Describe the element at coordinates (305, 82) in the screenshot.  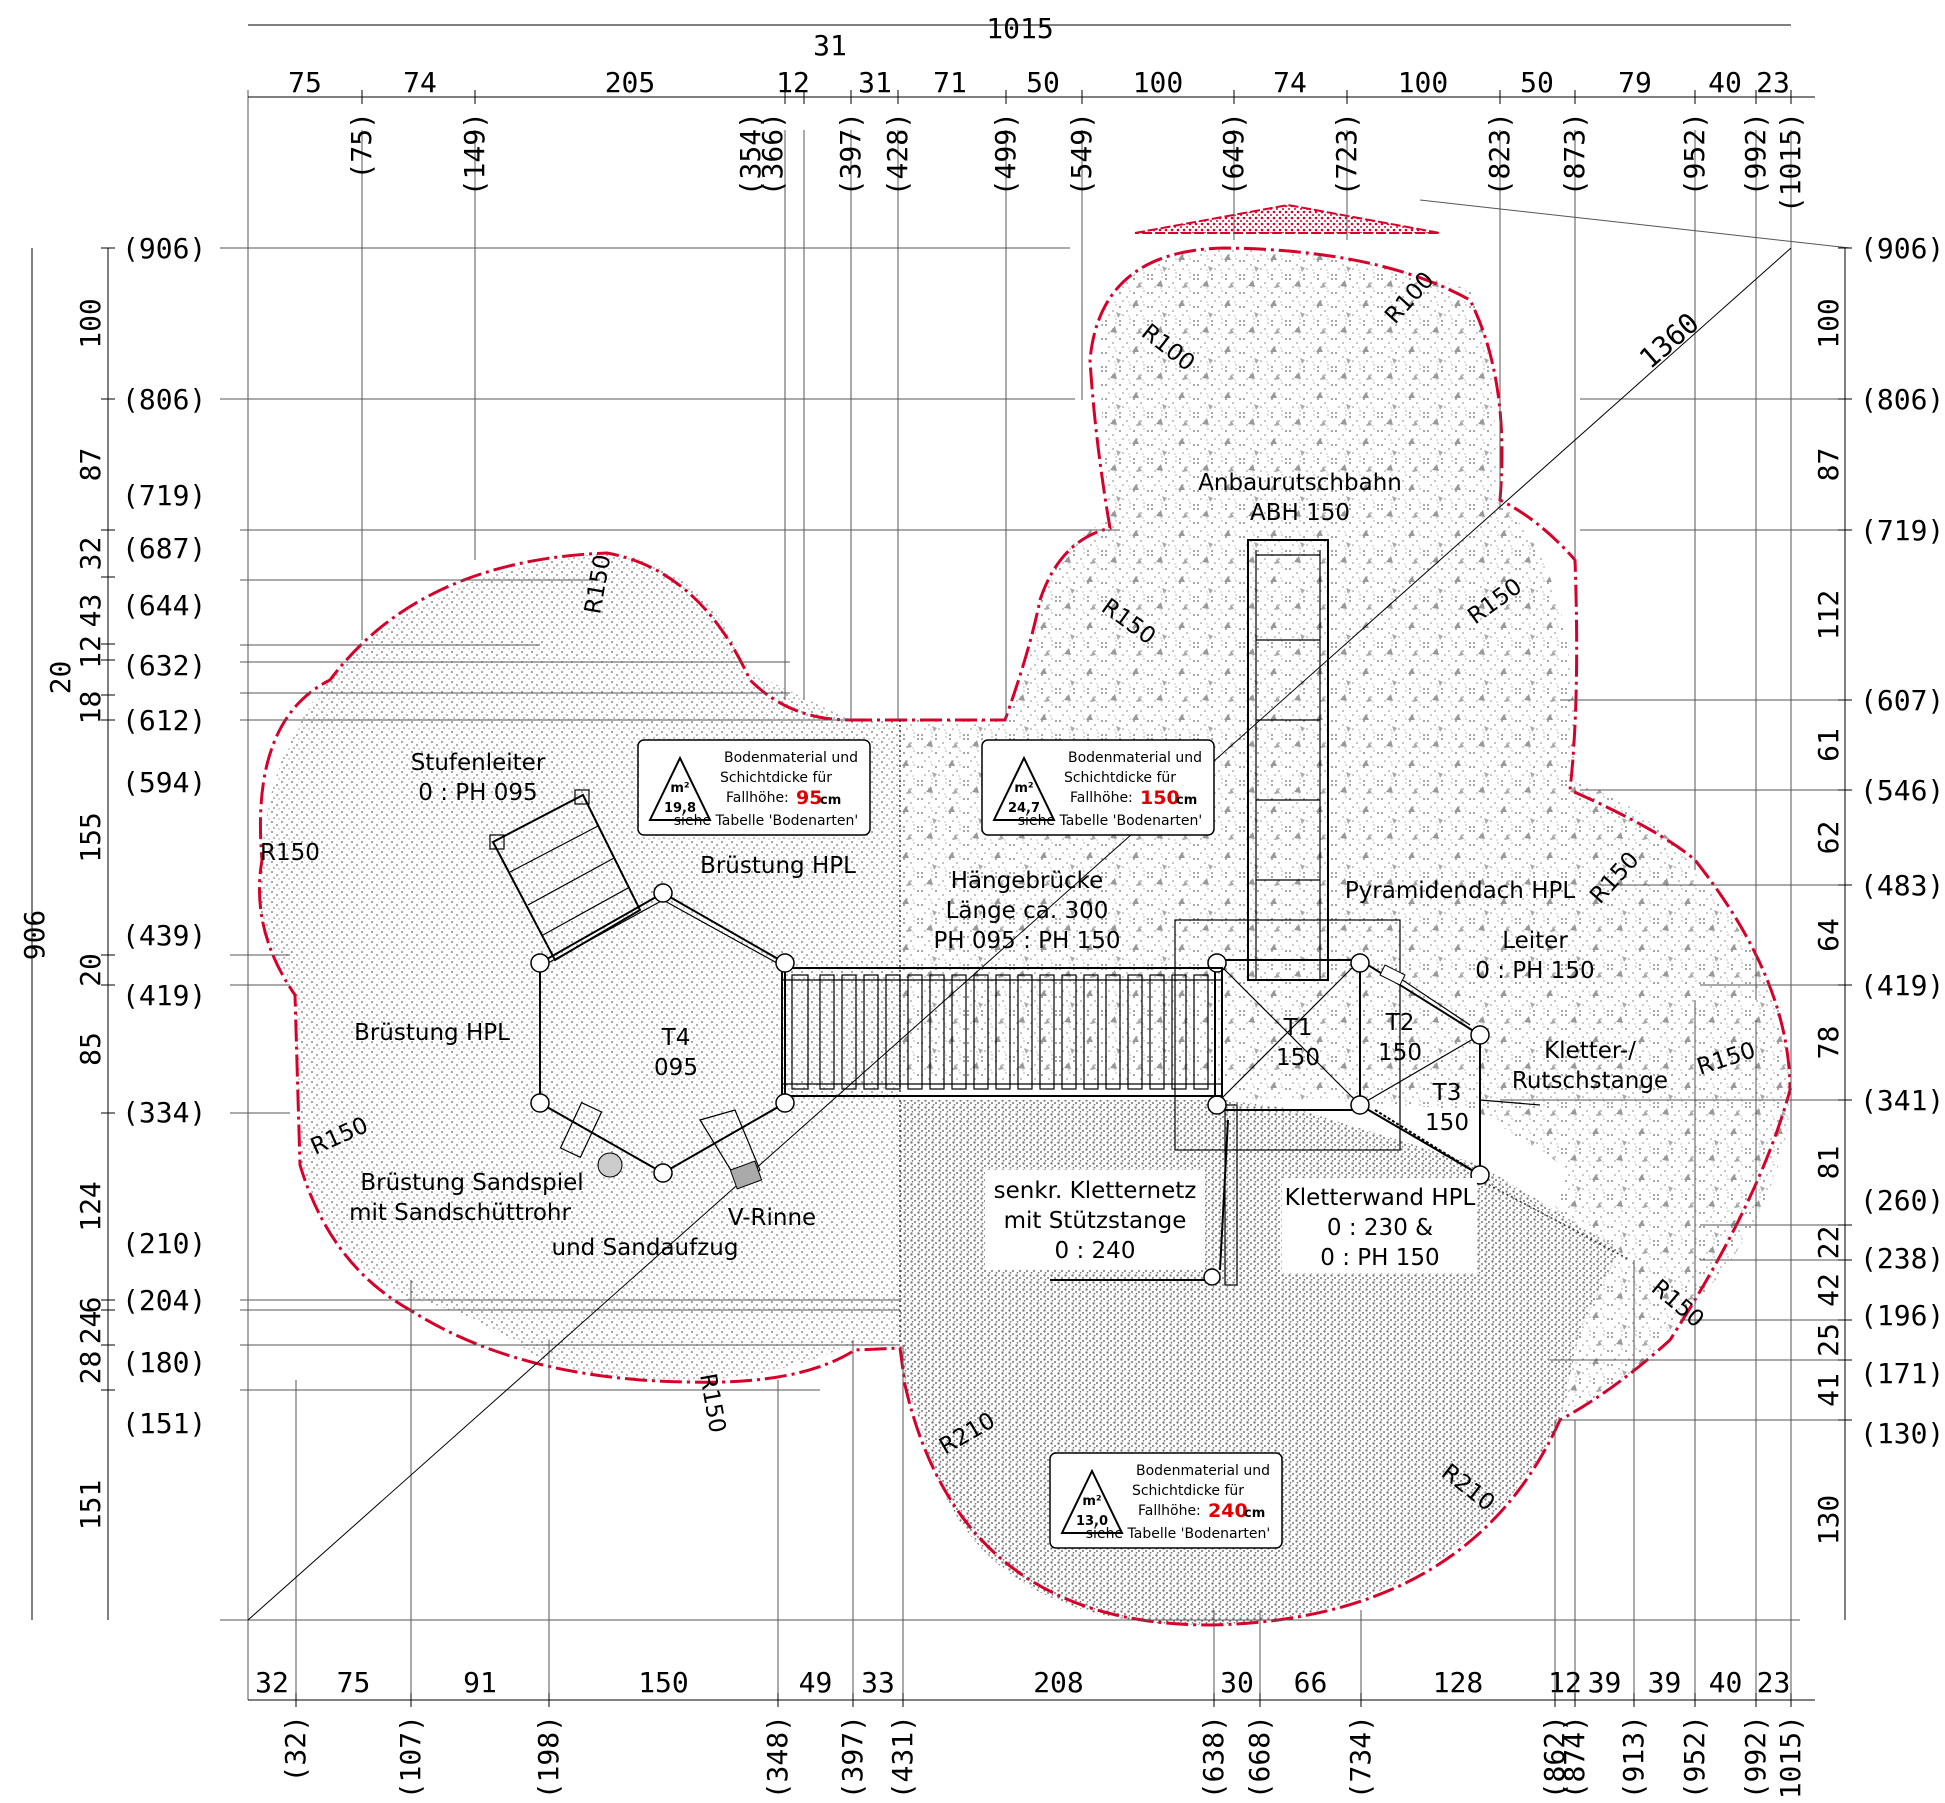
I see `top-segment-0: 75` at that location.